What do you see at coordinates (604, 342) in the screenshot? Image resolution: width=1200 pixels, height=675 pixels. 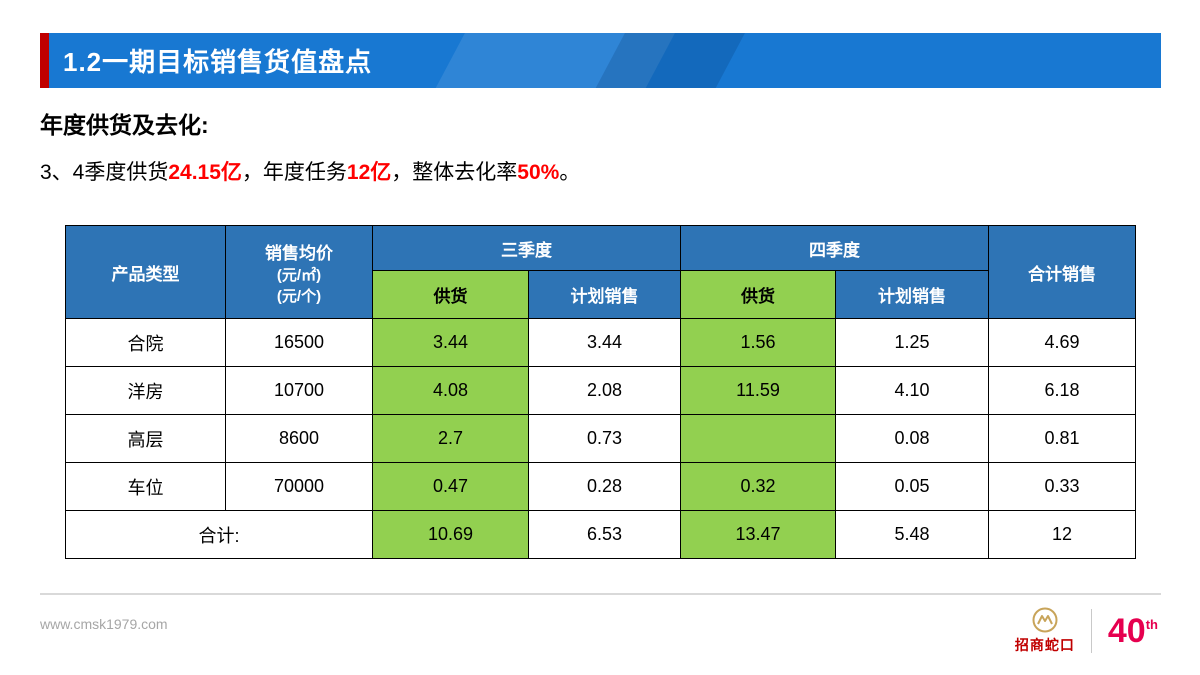 I see `q3-plan-cell: 3.44` at bounding box center [604, 342].